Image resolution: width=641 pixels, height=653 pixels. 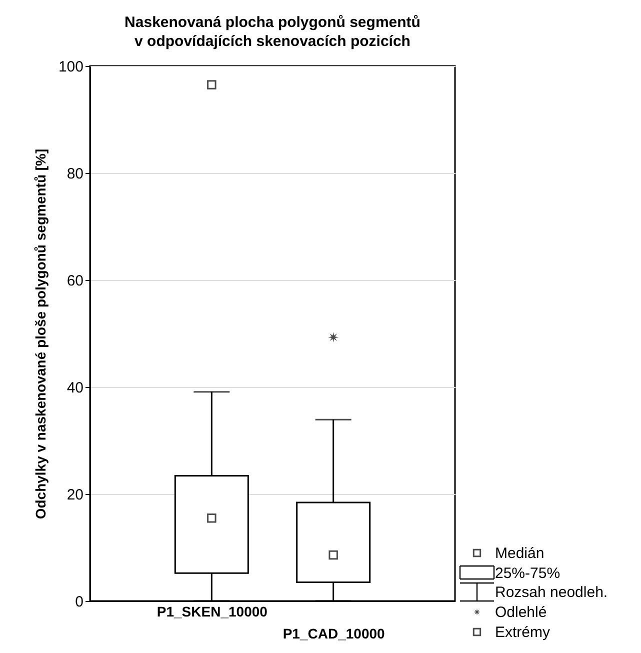 What do you see at coordinates (521, 612) in the screenshot?
I see `legend-label: Odlehlé` at bounding box center [521, 612].